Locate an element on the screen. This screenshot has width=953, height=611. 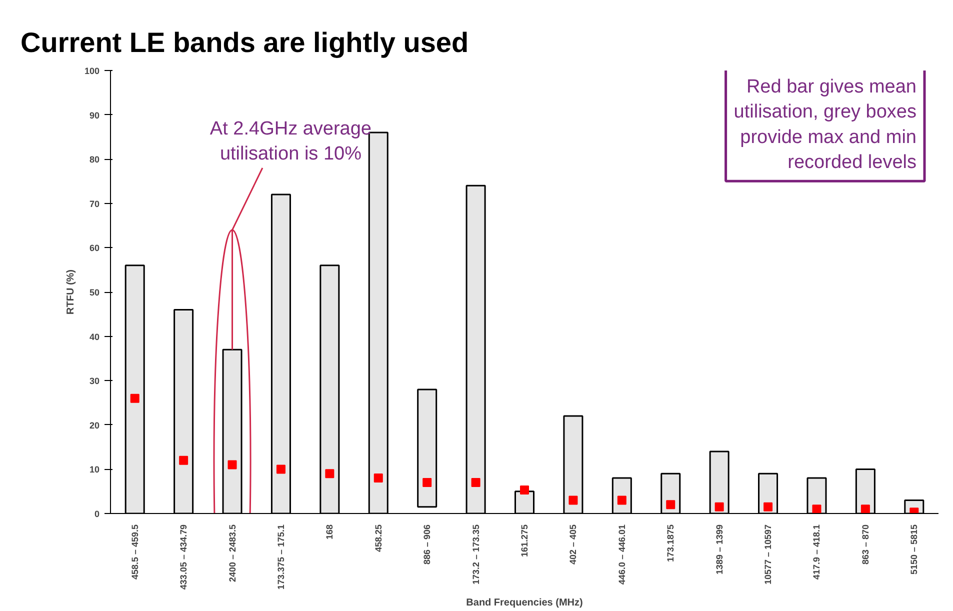
annotation: At 2.4GHz average utilisation is 10% is located at coordinates (291, 141).